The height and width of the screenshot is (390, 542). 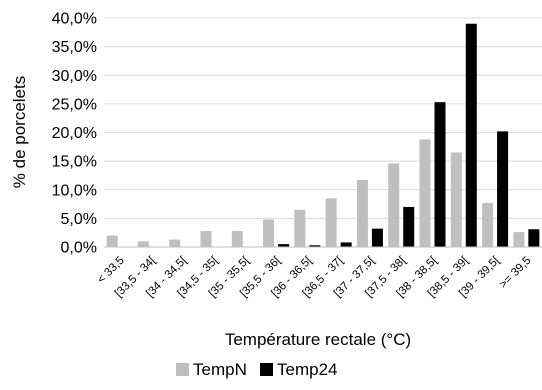 What do you see at coordinates (74, 76) in the screenshot?
I see `y-tick-label: 30,0%` at bounding box center [74, 76].